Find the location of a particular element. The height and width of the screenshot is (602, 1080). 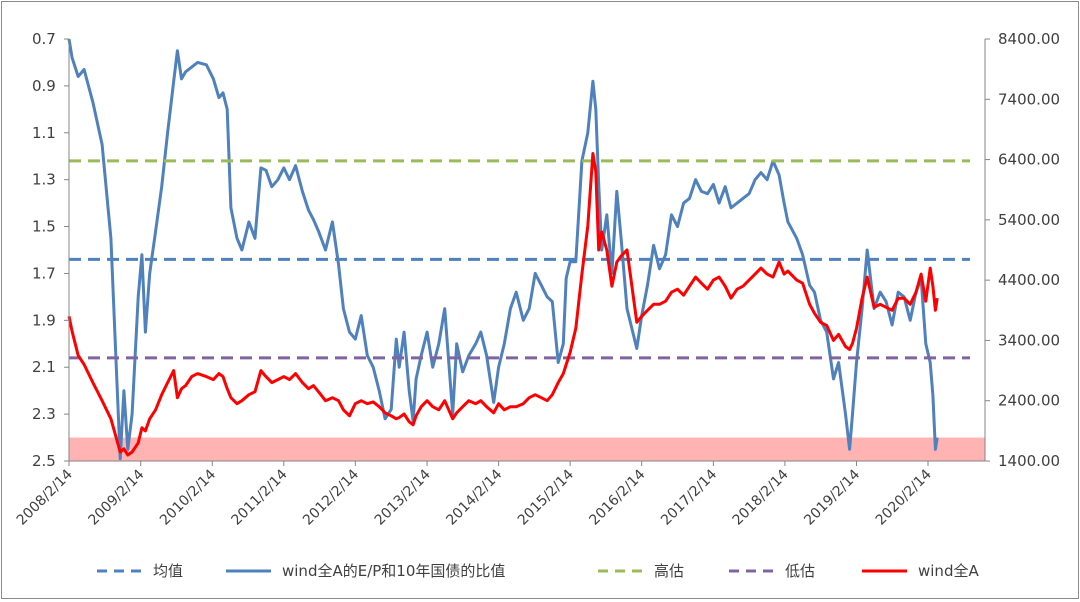

x-tick-label: 2020/2/14 is located at coordinates (904, 497).